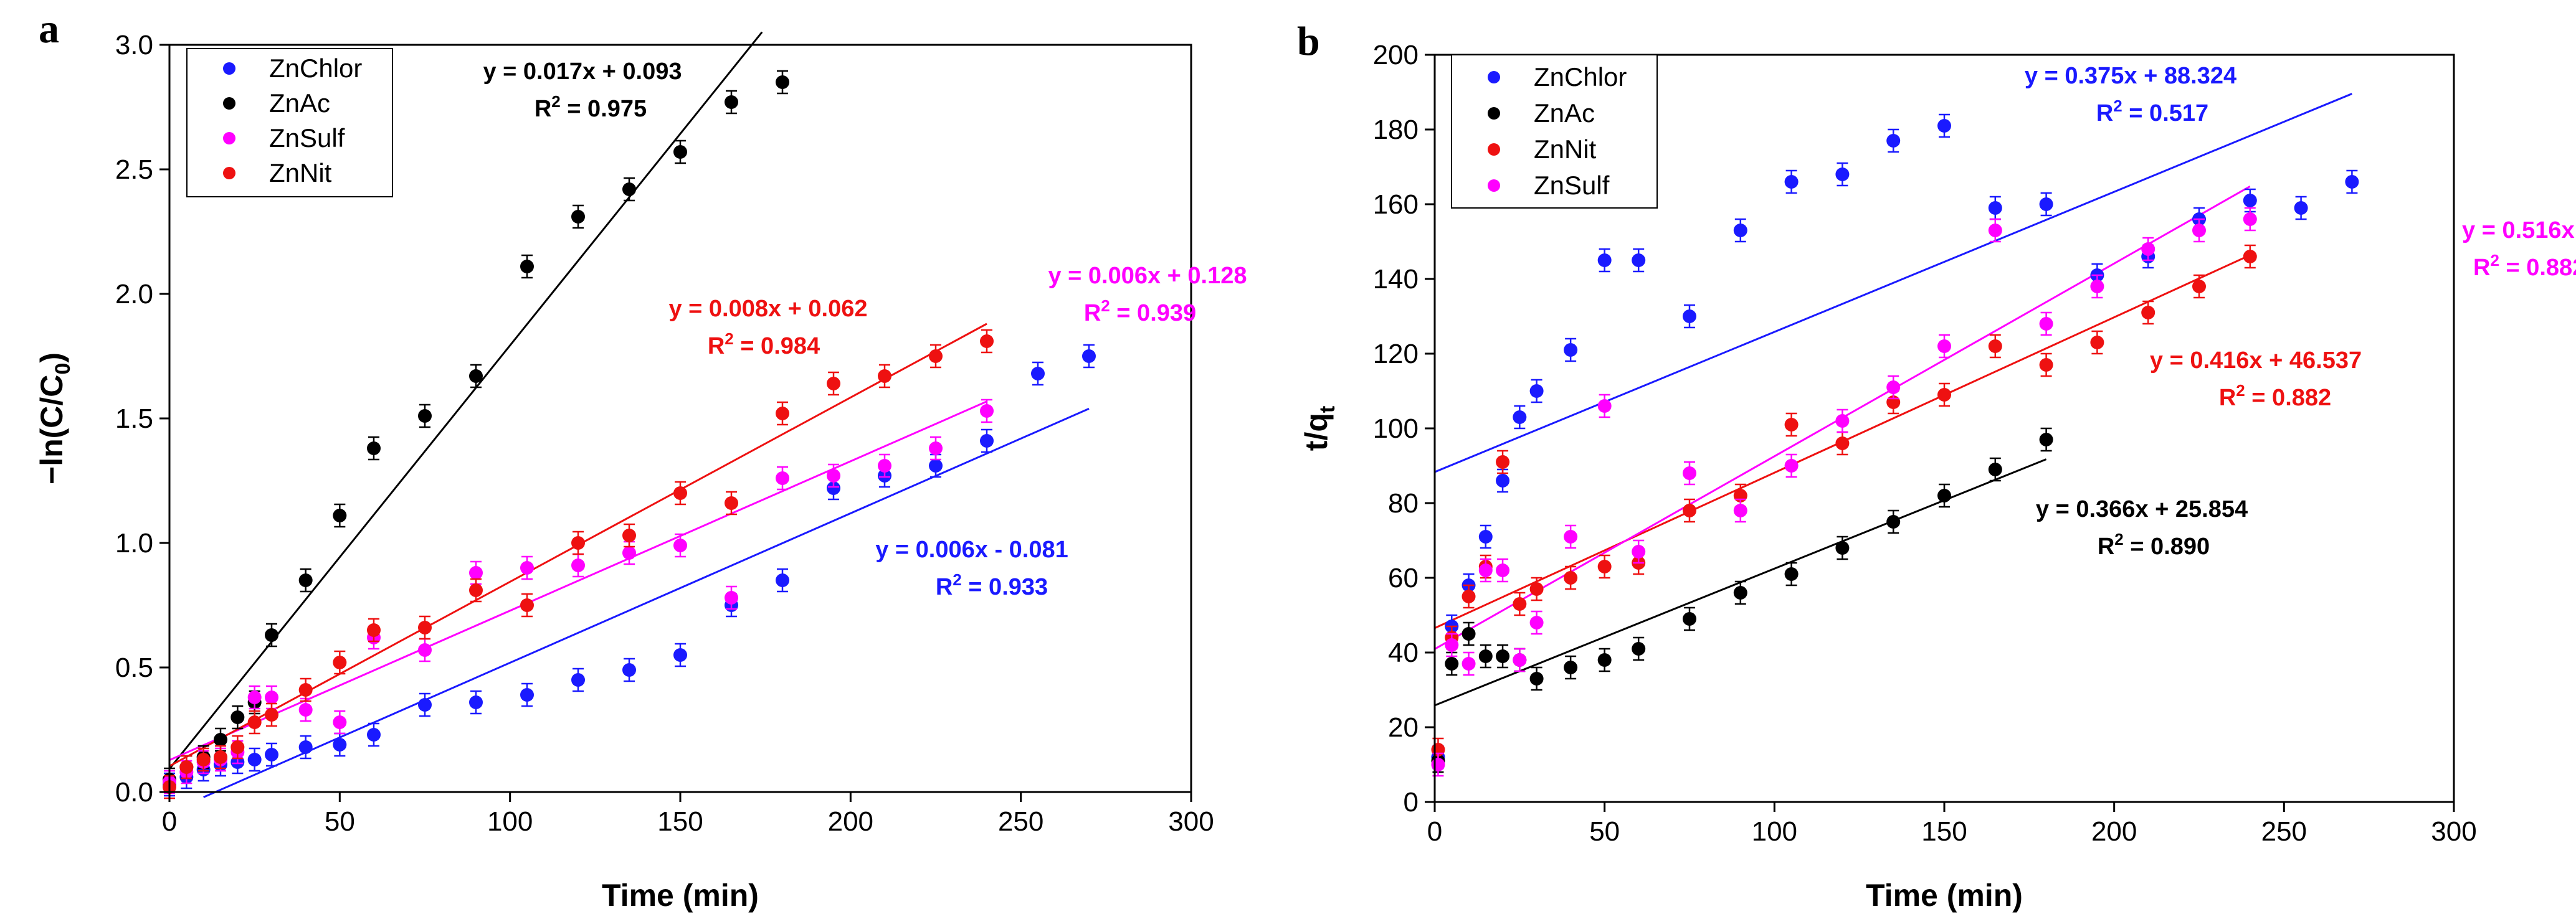  I want to click on panel-b-equation-znac: y = 0.366x + 25.854, so click(2142, 509).